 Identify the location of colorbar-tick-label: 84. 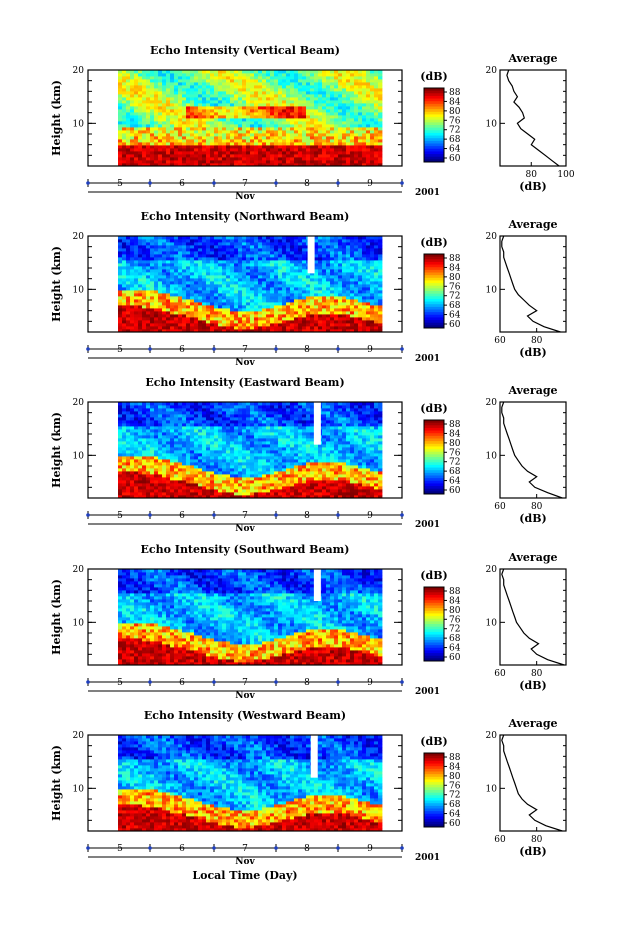
(455, 102).